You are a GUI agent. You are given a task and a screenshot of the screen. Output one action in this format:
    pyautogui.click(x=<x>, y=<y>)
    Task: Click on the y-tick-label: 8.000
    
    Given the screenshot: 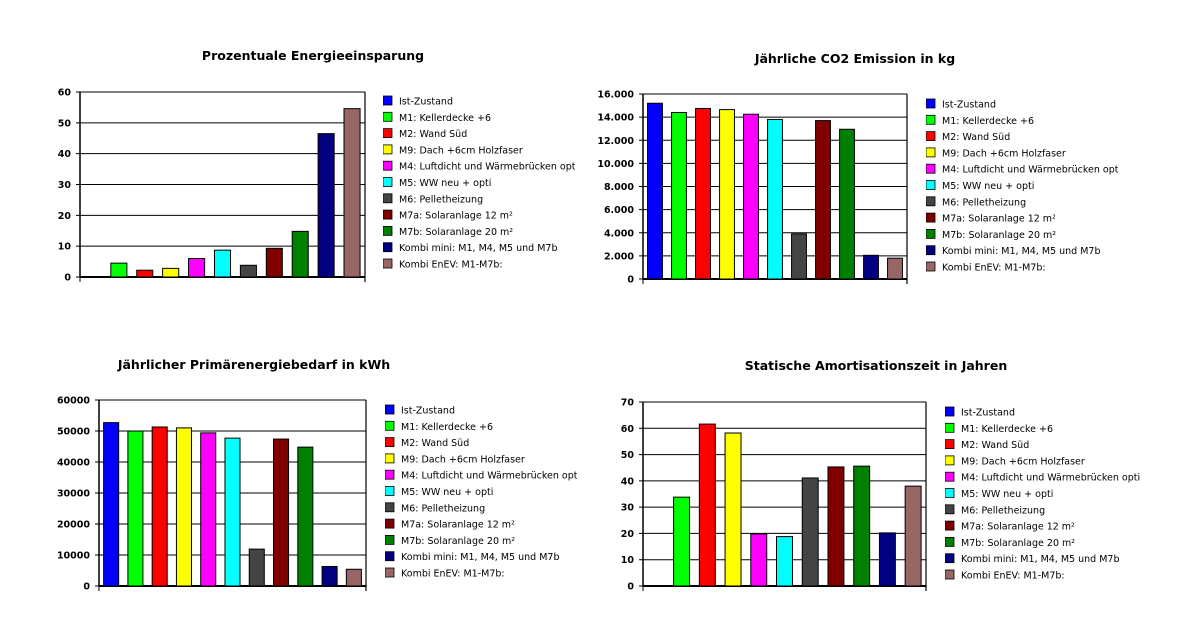 What is the action you would take?
    pyautogui.click(x=619, y=187)
    